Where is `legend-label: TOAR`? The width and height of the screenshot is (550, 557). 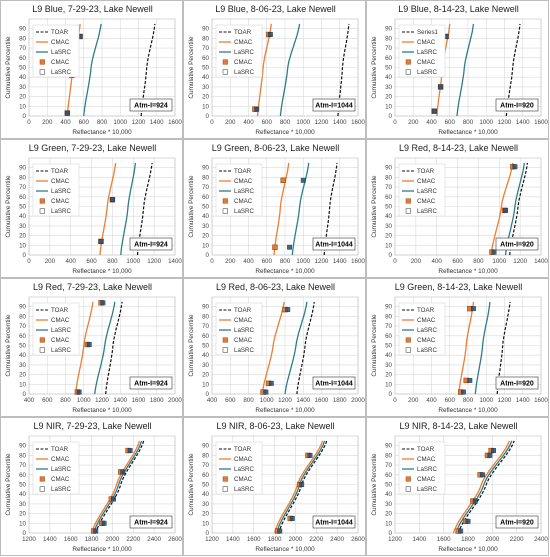 legend-label: TOAR is located at coordinates (60, 310).